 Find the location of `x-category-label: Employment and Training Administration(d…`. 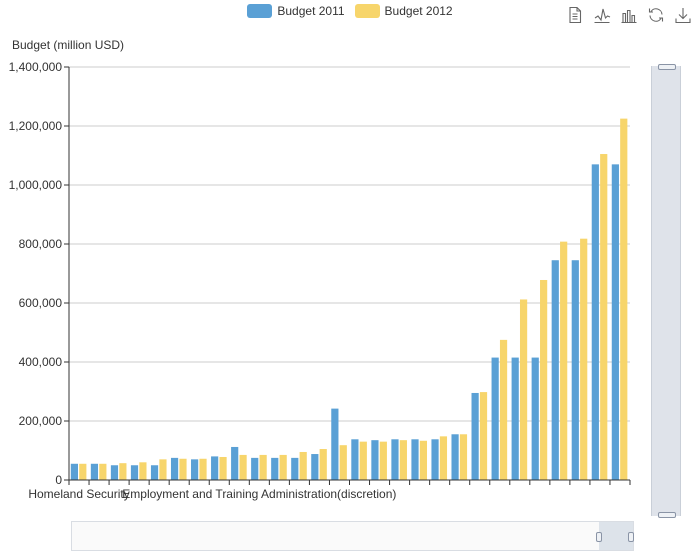

x-category-label: Employment and Training Administration(d… is located at coordinates (259, 494).